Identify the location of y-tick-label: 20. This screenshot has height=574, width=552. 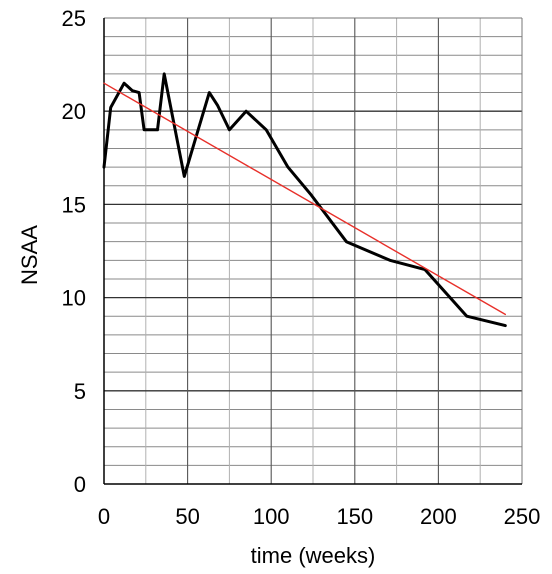
(74, 111).